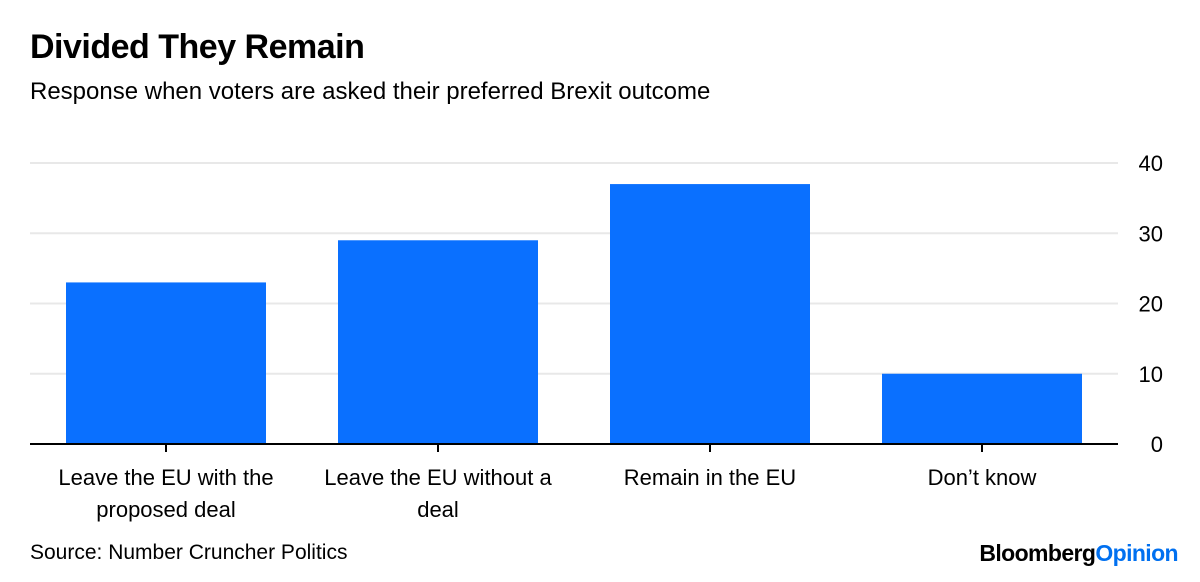 This screenshot has width=1200, height=582. Describe the element at coordinates (1151, 163) in the screenshot. I see `y-tick-label: 40` at that location.